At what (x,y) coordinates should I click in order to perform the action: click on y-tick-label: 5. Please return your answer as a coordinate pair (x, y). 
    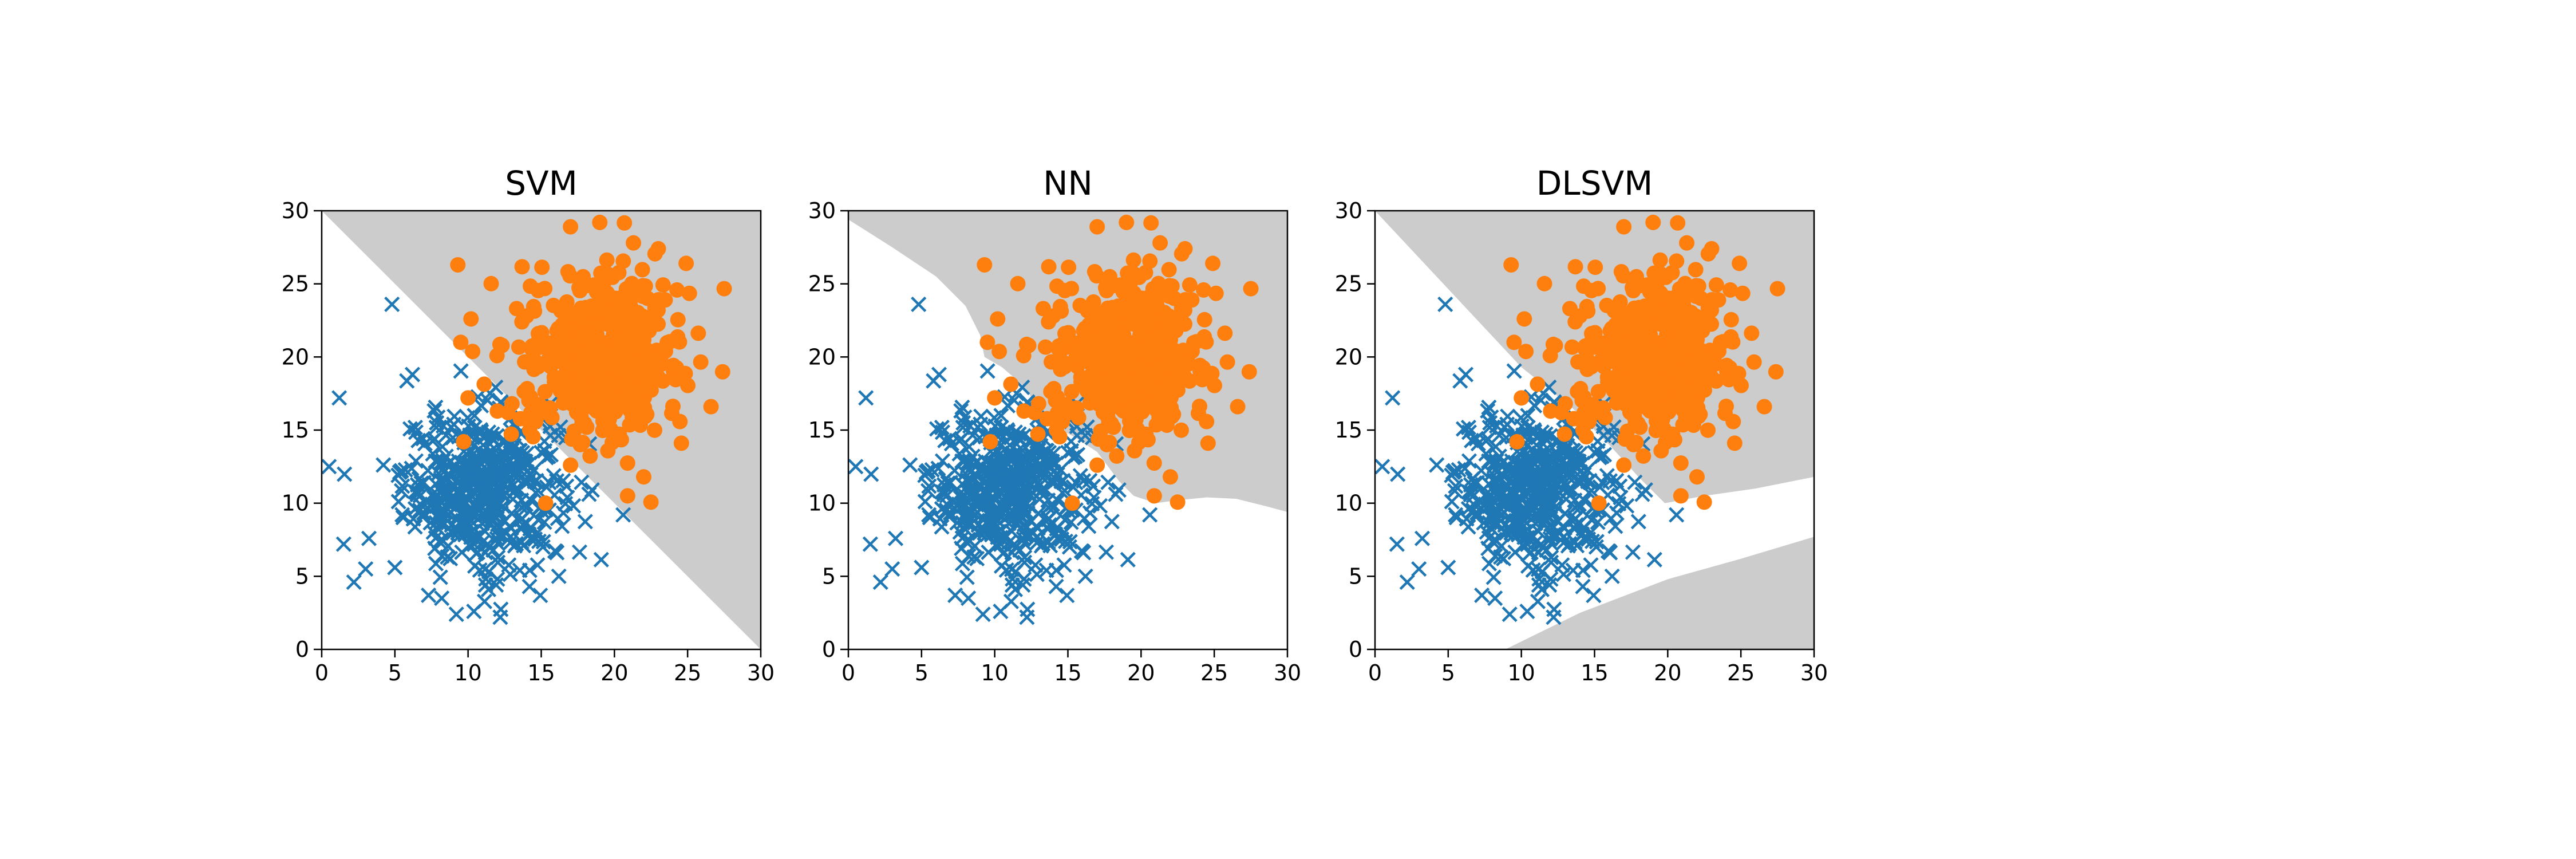
    Looking at the image, I should click on (1355, 576).